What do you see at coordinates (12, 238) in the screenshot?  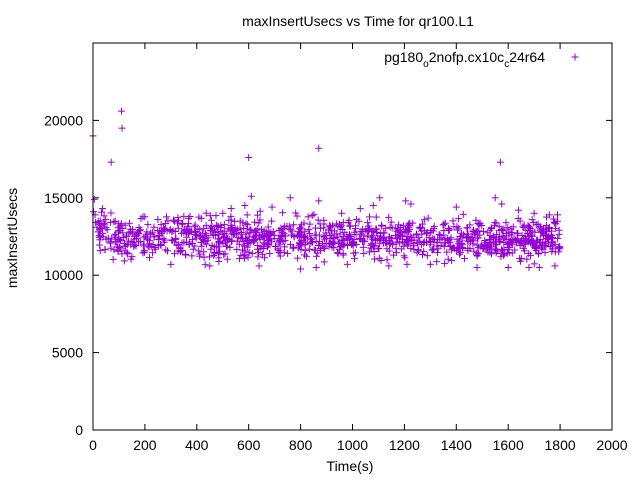 I see `y-axis-title: maxInsertUsecs` at bounding box center [12, 238].